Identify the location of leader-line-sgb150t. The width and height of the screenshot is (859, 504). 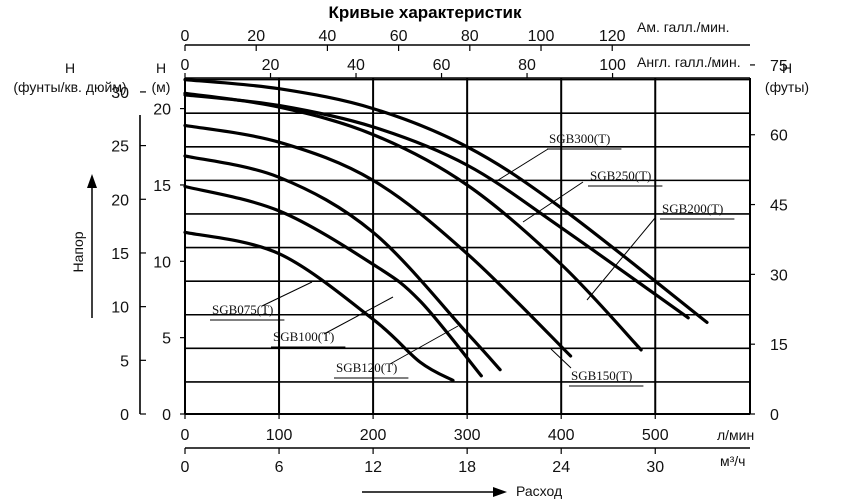
(561, 358).